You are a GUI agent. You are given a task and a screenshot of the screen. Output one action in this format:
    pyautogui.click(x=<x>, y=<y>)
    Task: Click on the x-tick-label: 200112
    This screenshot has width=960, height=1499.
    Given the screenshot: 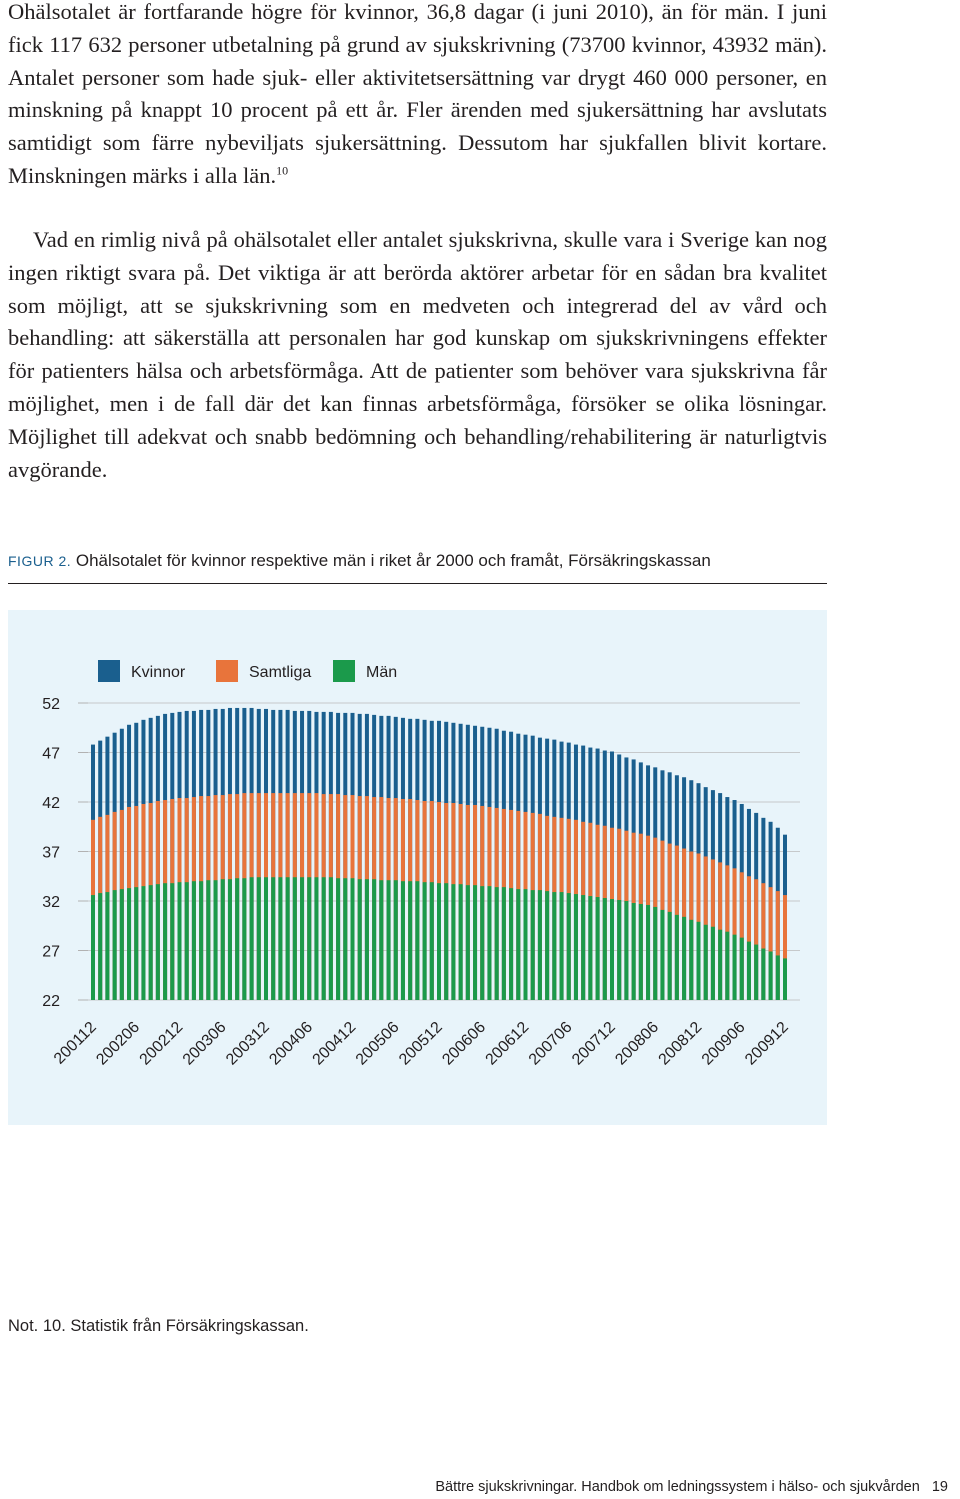 What is the action you would take?
    pyautogui.click(x=75, y=1043)
    